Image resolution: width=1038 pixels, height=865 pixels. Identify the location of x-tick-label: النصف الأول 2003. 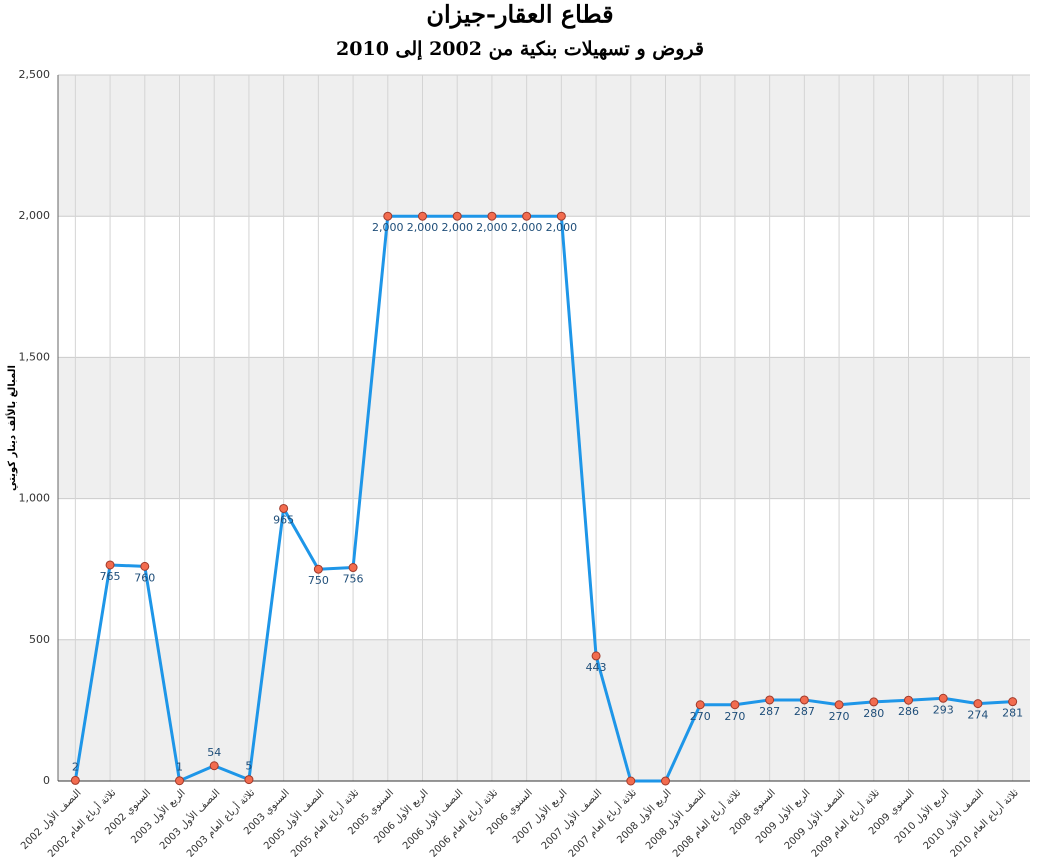
(190, 819).